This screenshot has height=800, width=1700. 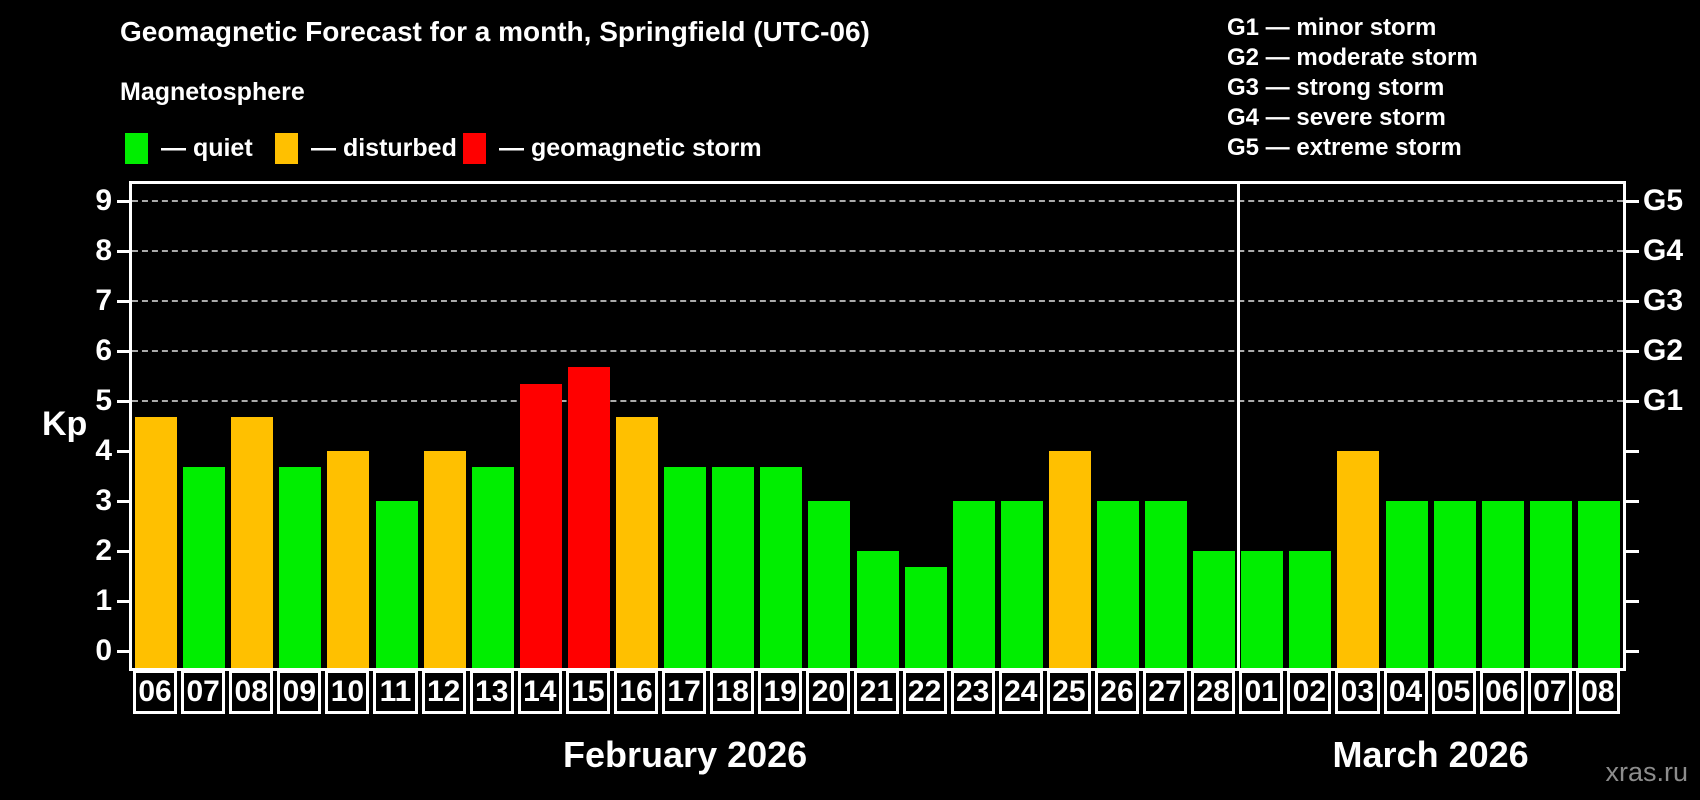 What do you see at coordinates (103, 400) in the screenshot?
I see `y-tick-label-5: 5` at bounding box center [103, 400].